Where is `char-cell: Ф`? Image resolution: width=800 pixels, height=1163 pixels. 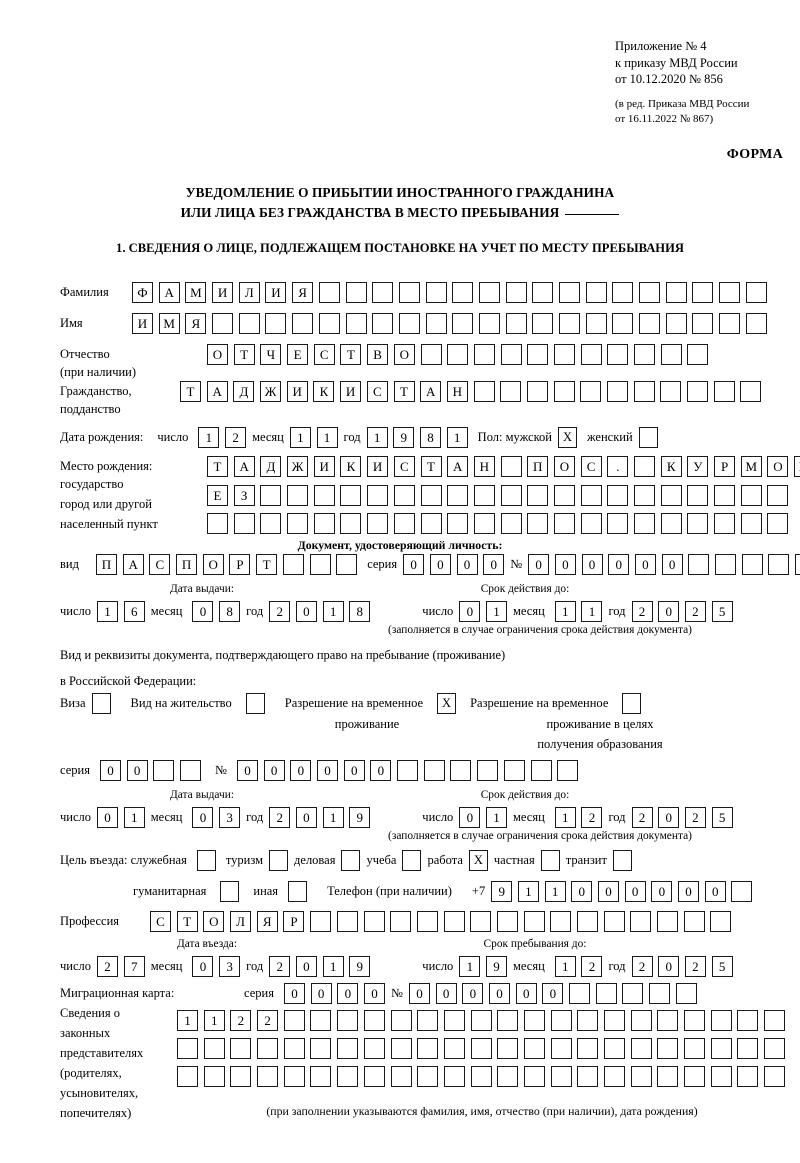 char-cell: Ф is located at coordinates (142, 292).